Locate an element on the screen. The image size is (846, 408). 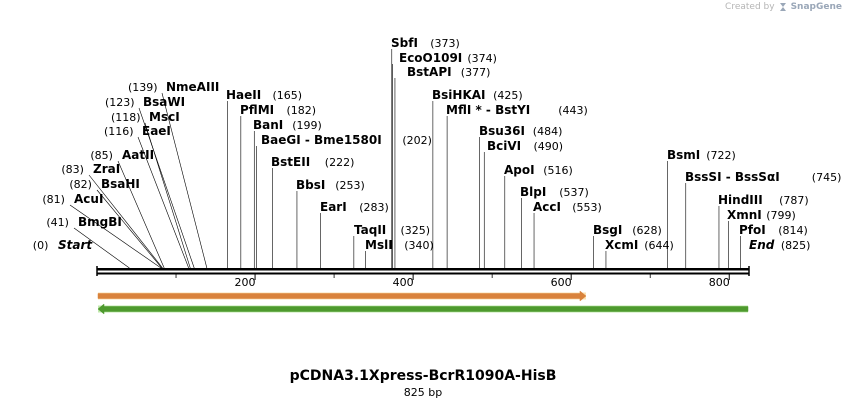
site-name: BmgBI is located at coordinates (100, 222).